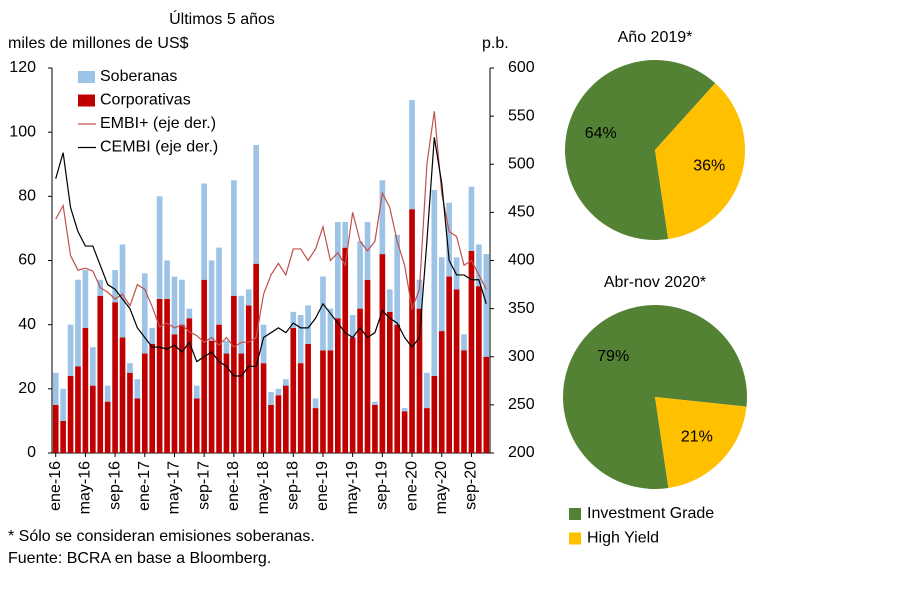 The height and width of the screenshot is (605, 907). What do you see at coordinates (521, 163) in the screenshot?
I see `y2-tick-label: 500` at bounding box center [521, 163].